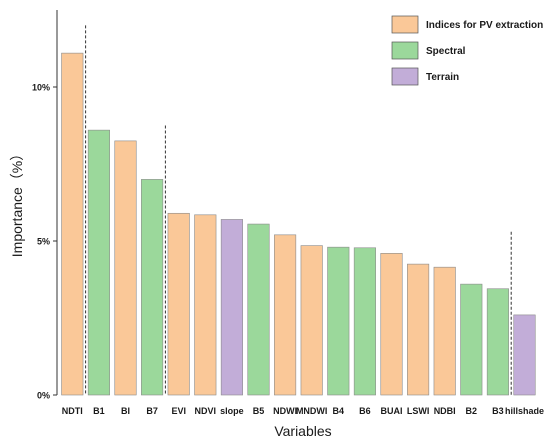 This screenshot has height=444, width=550. What do you see at coordinates (285, 411) in the screenshot?
I see `category-label: NDWI` at bounding box center [285, 411].